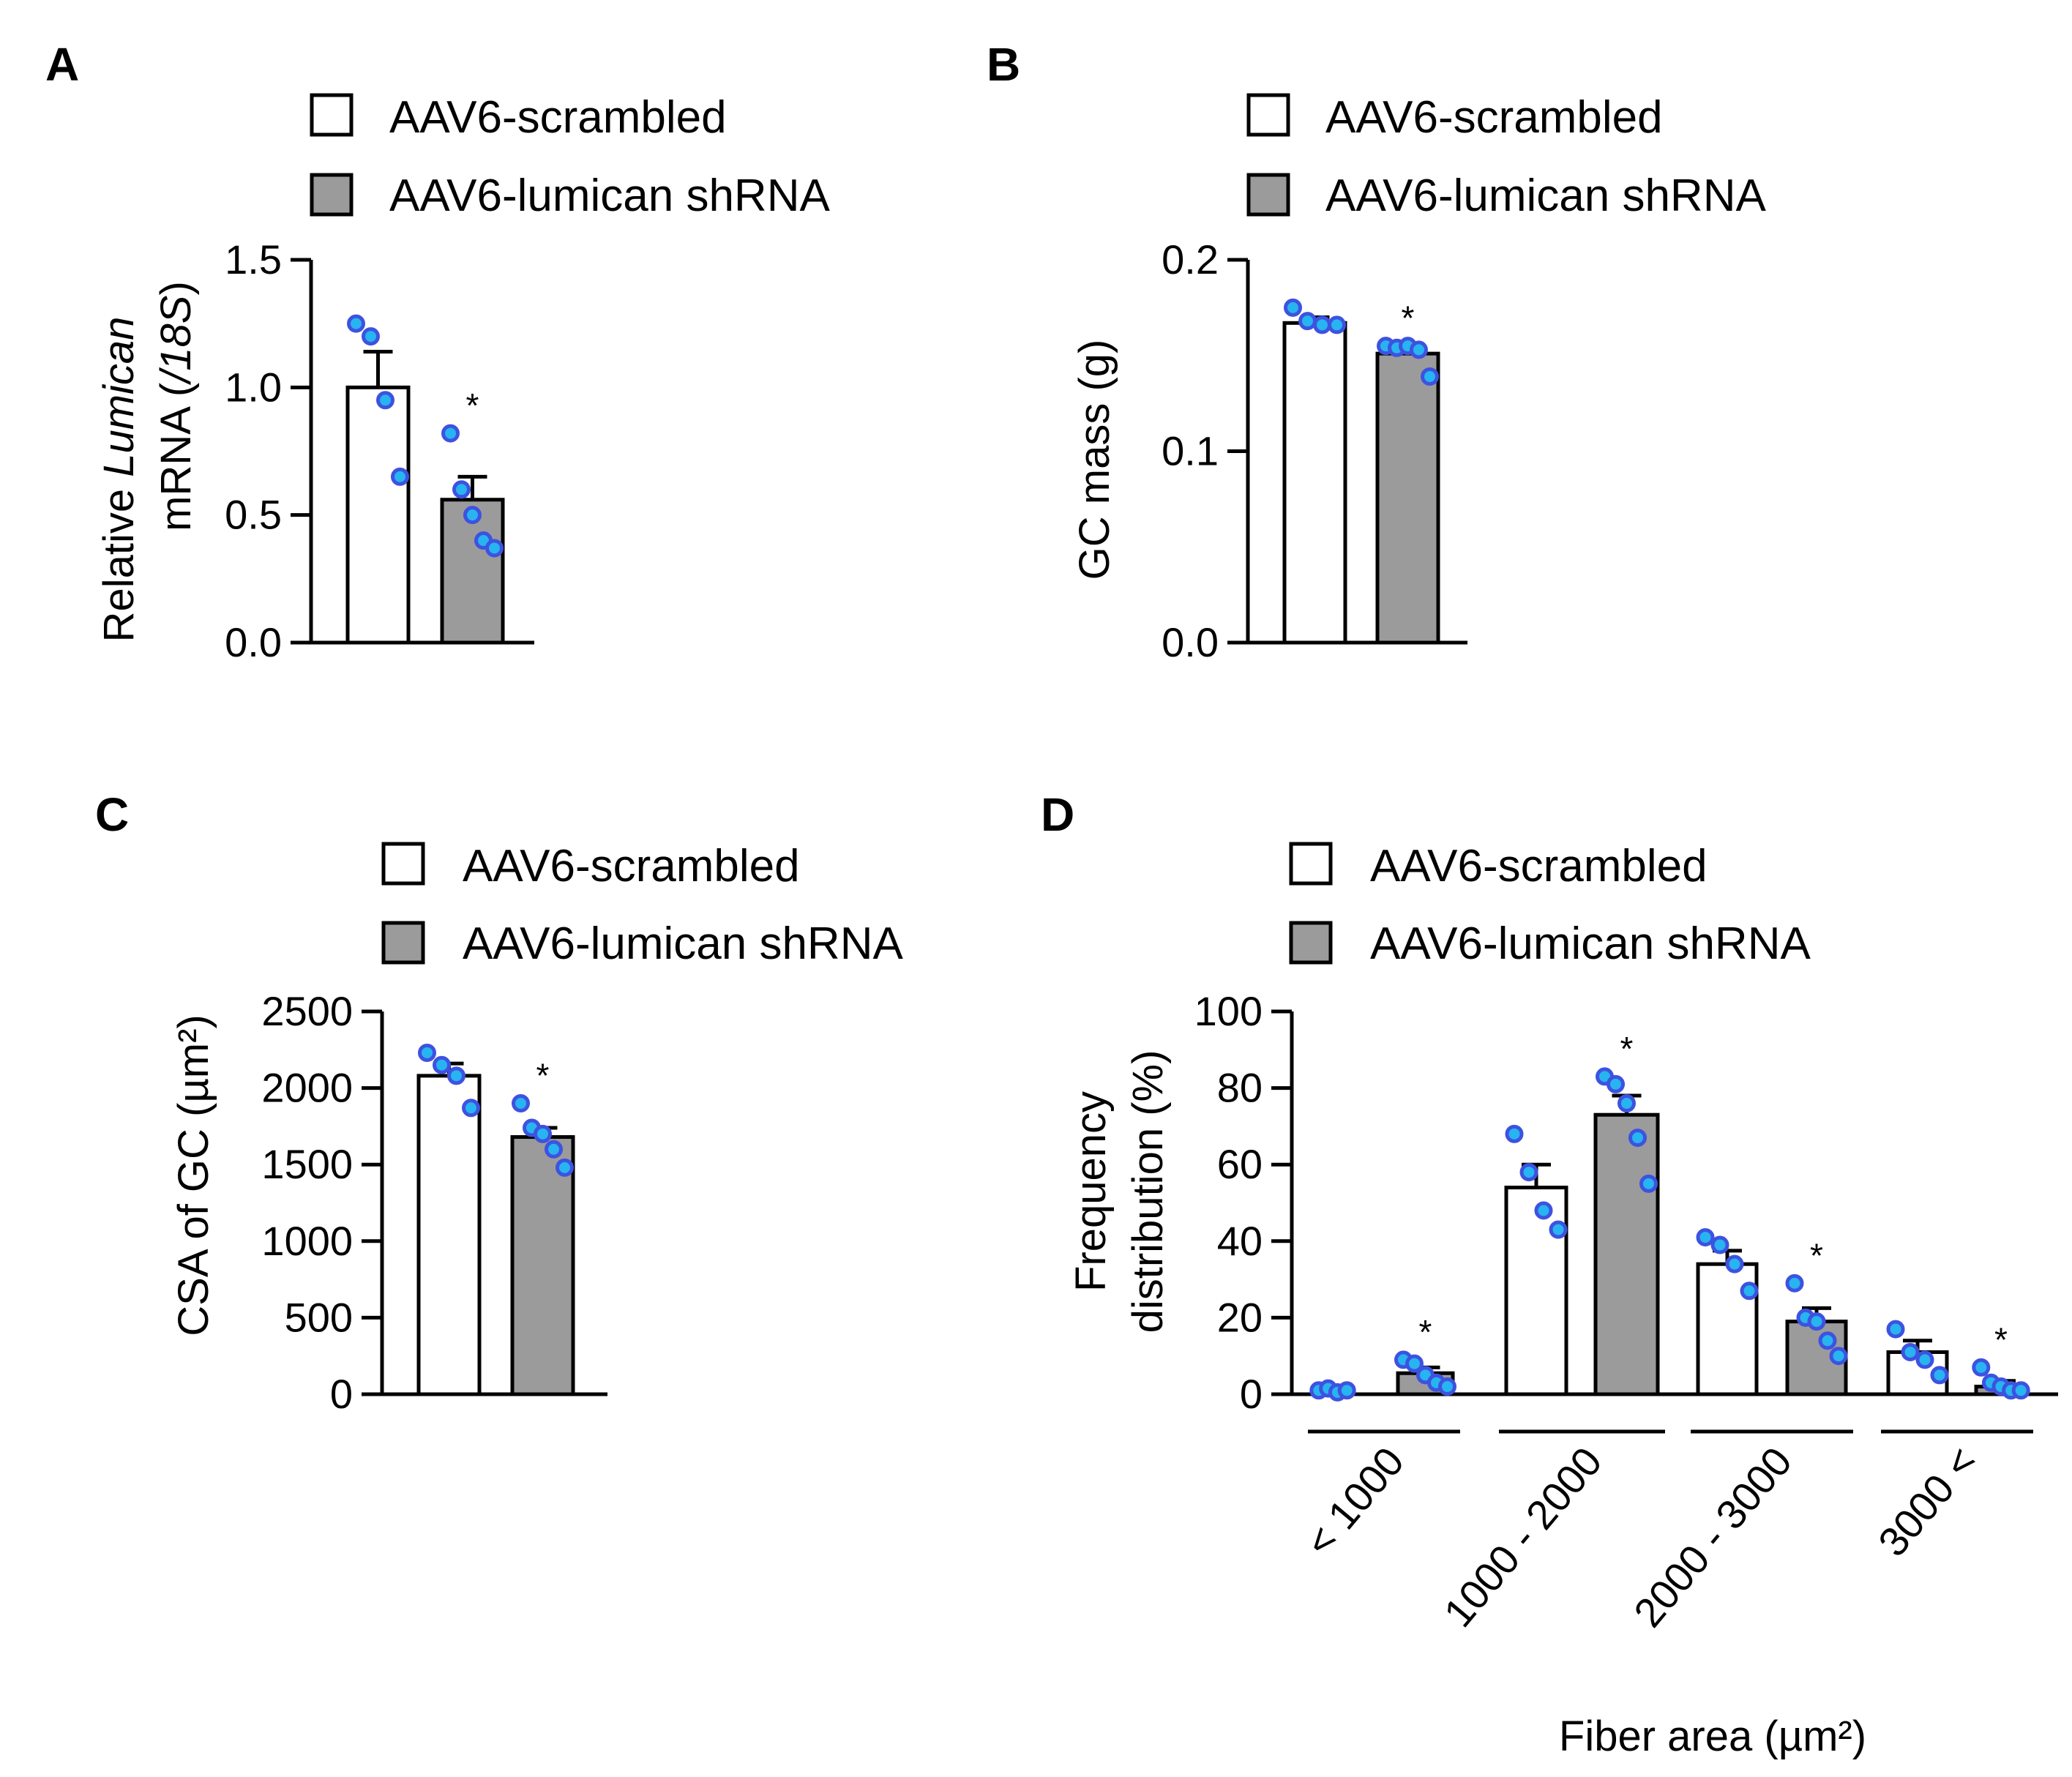 This screenshot has height=1777, width=2072. Describe the element at coordinates (449, 1235) in the screenshot. I see `p2-bar-scrambled` at that location.